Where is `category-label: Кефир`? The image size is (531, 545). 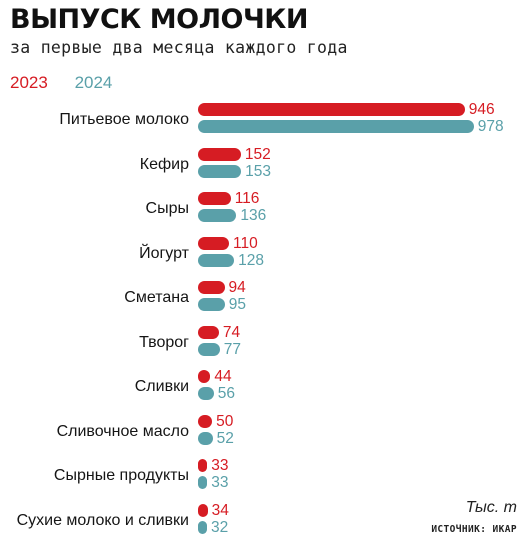
category-label: Кефир is located at coordinates (164, 164).